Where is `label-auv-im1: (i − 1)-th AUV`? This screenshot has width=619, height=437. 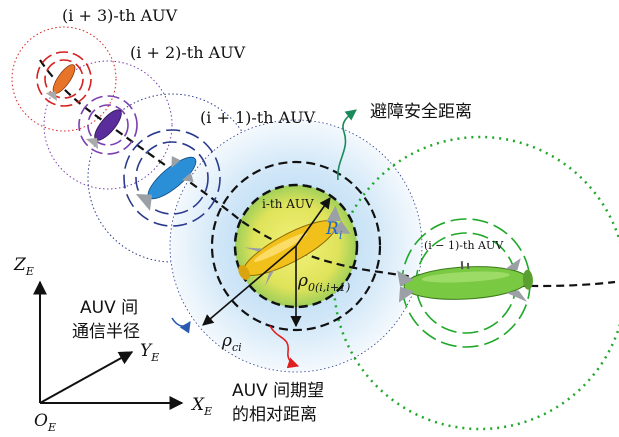
label-auv-im1: (i − 1)-th AUV is located at coordinates (464, 245).